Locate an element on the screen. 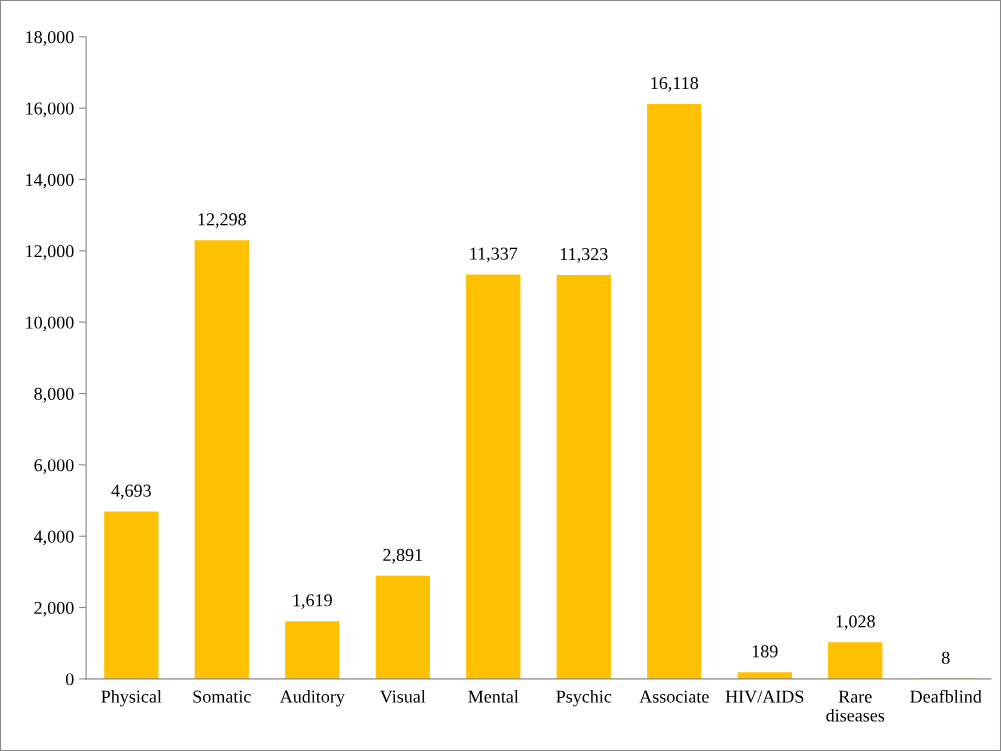 This screenshot has height=751, width=1001. y-tick-label: 12,000 is located at coordinates (50, 252).